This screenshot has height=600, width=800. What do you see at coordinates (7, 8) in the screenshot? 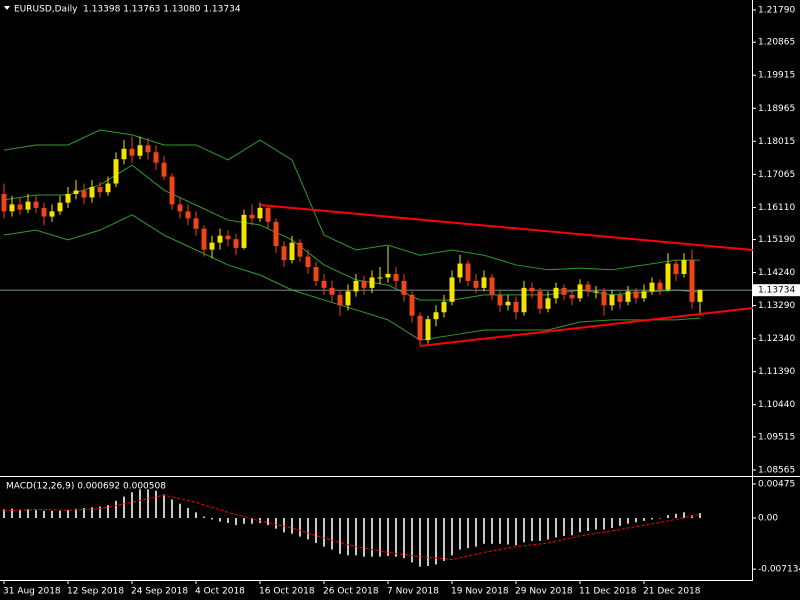
I see `menu-arrow` at bounding box center [7, 8].